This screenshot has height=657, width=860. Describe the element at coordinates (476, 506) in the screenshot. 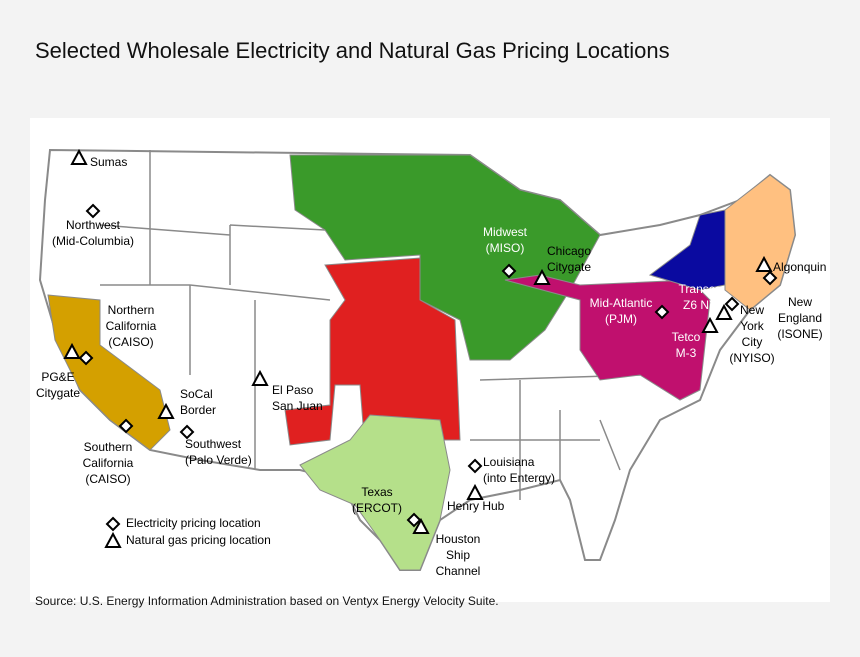

I see `location-label: Henry Hub` at that location.